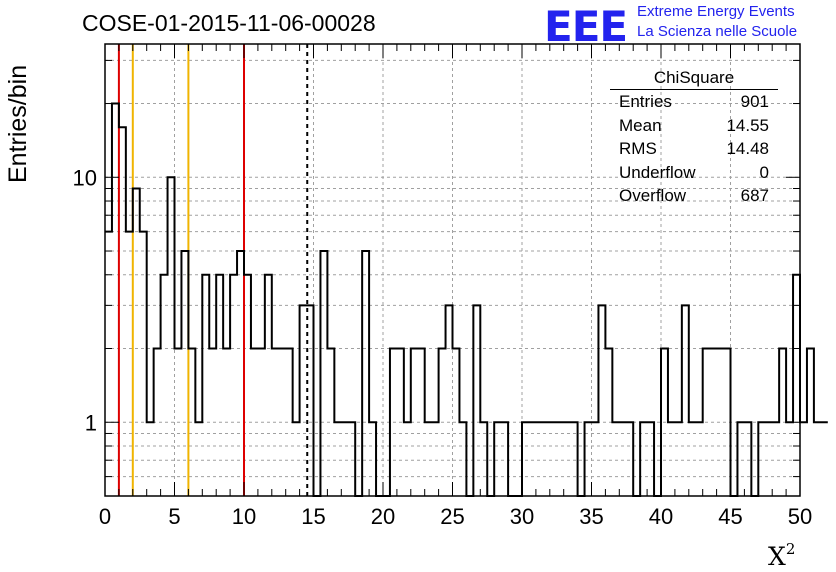  I want to click on x-tick-label: 0, so click(105, 516).